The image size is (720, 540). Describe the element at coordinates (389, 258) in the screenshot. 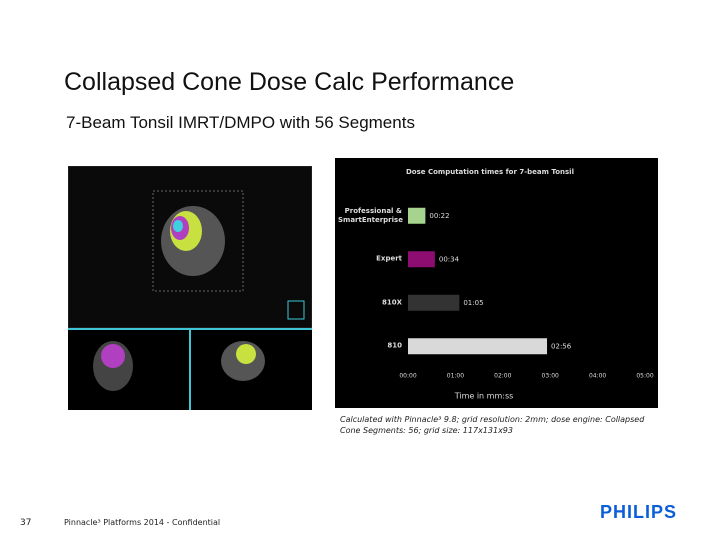

I see `y-tick-label: Expert` at that location.